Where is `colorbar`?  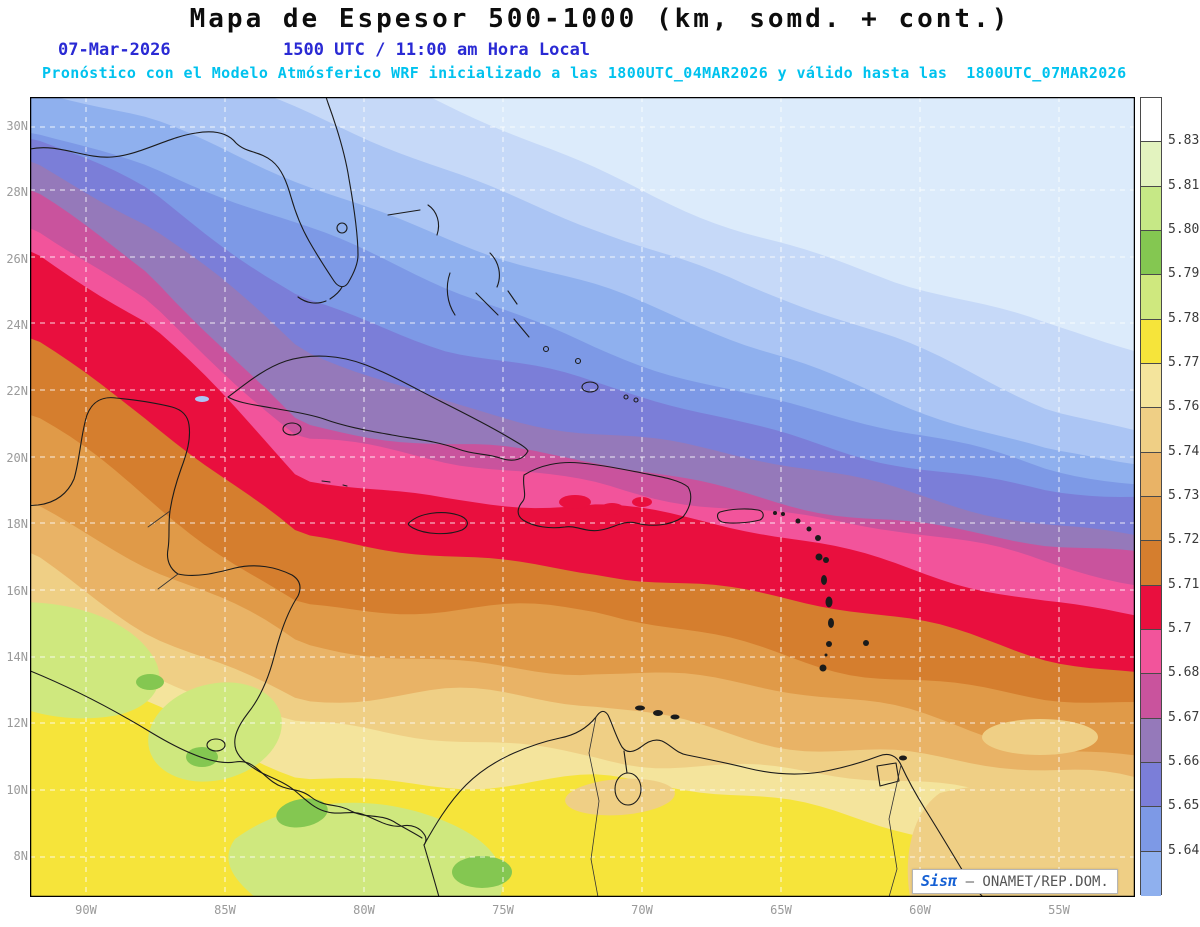 colorbar is located at coordinates (1151, 496).